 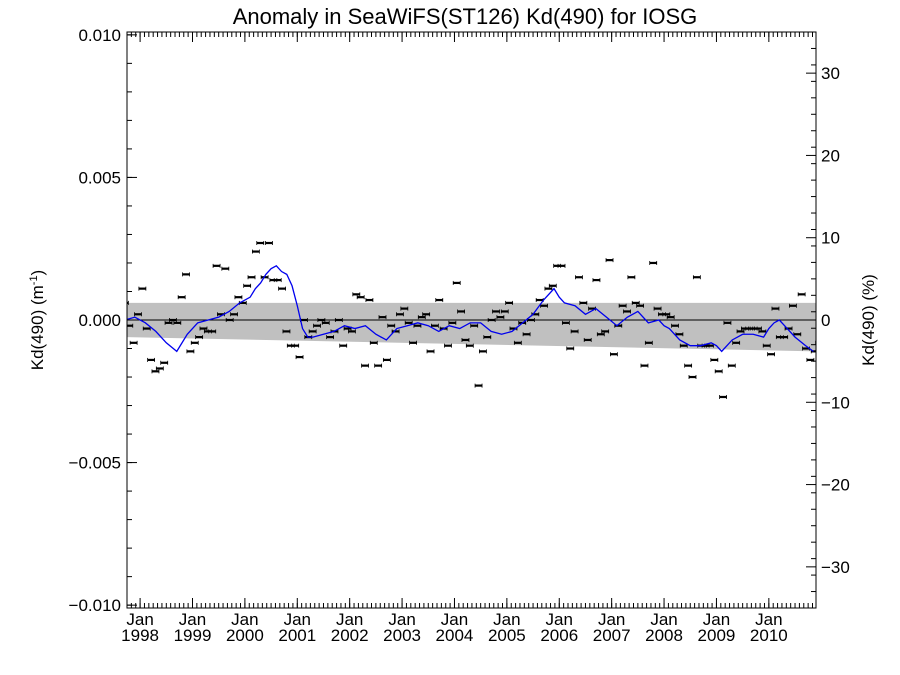 I want to click on y-tick-label: 0.000, so click(x=99, y=320).